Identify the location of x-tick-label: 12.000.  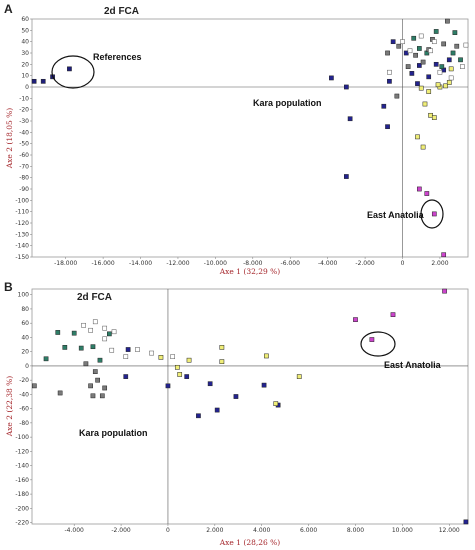
(449, 530).